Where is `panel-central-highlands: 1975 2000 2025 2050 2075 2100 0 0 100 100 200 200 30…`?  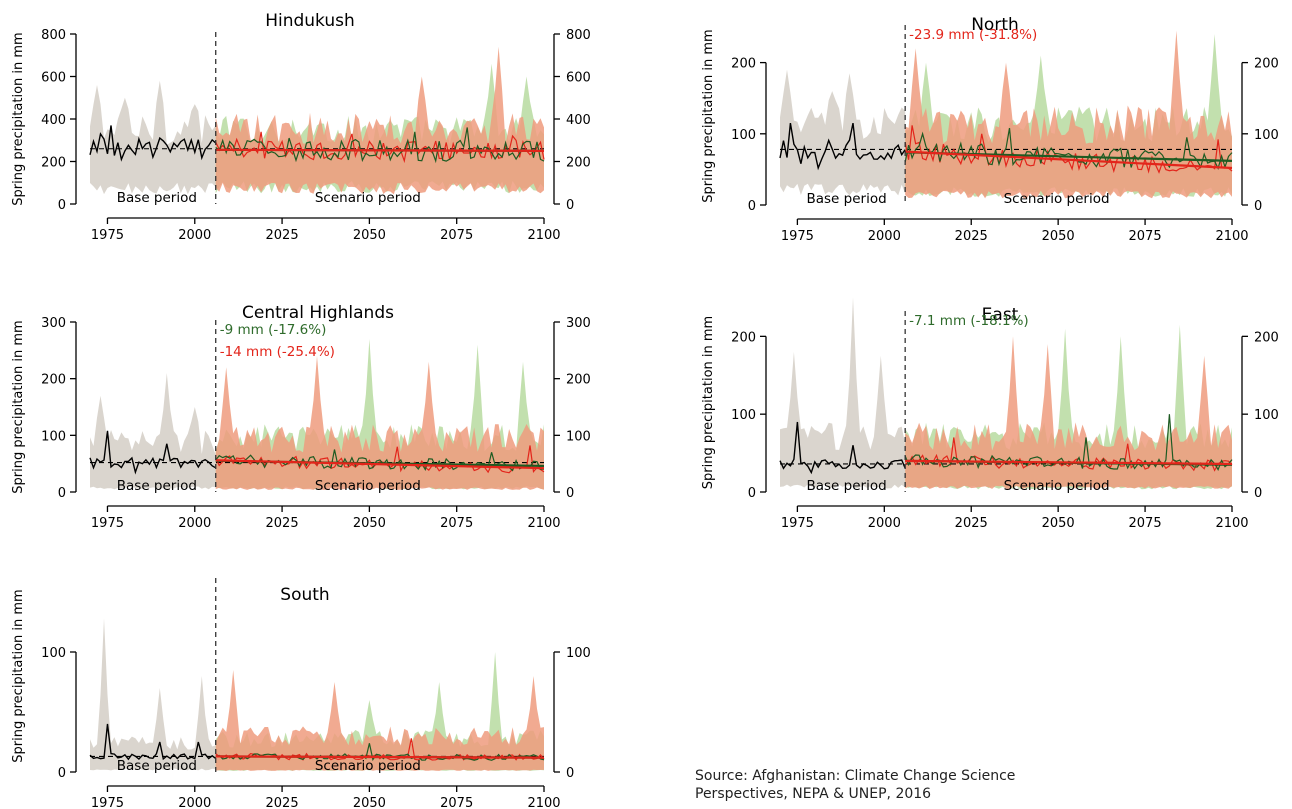
panel-central-highlands: 1975 2000 2025 2050 2075 2100 0 0 100 100 200 200 30… is located at coordinates (301, 417).